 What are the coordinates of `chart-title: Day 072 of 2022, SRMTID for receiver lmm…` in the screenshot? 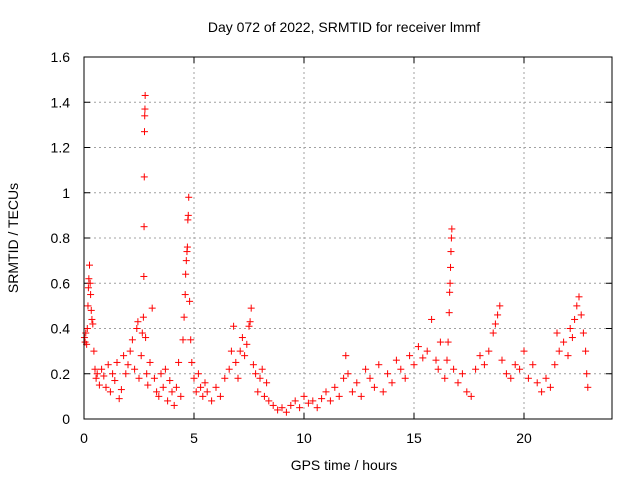 It's located at (344, 27).